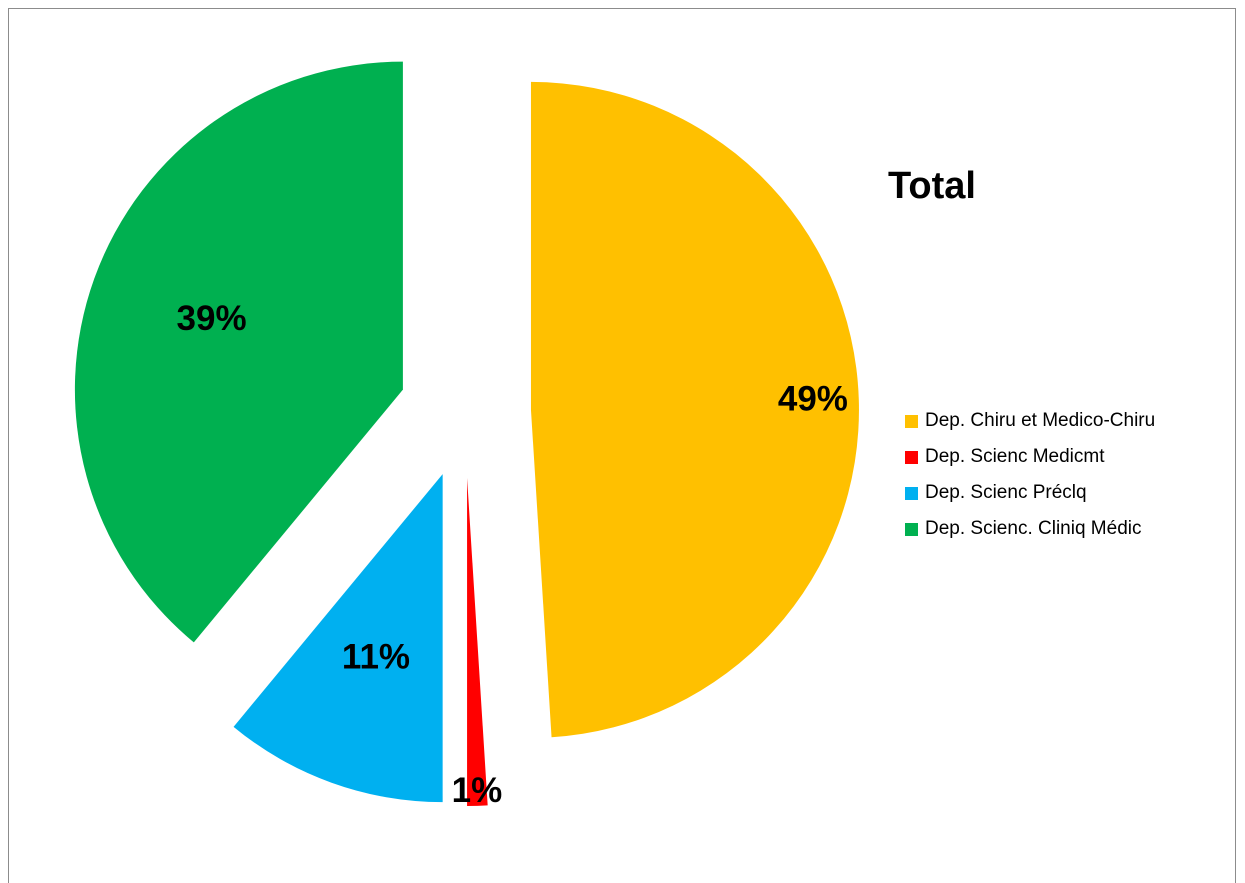  Describe the element at coordinates (1040, 420) in the screenshot. I see `legend-label: Dep. Chiru et Medico-Chiru` at that location.